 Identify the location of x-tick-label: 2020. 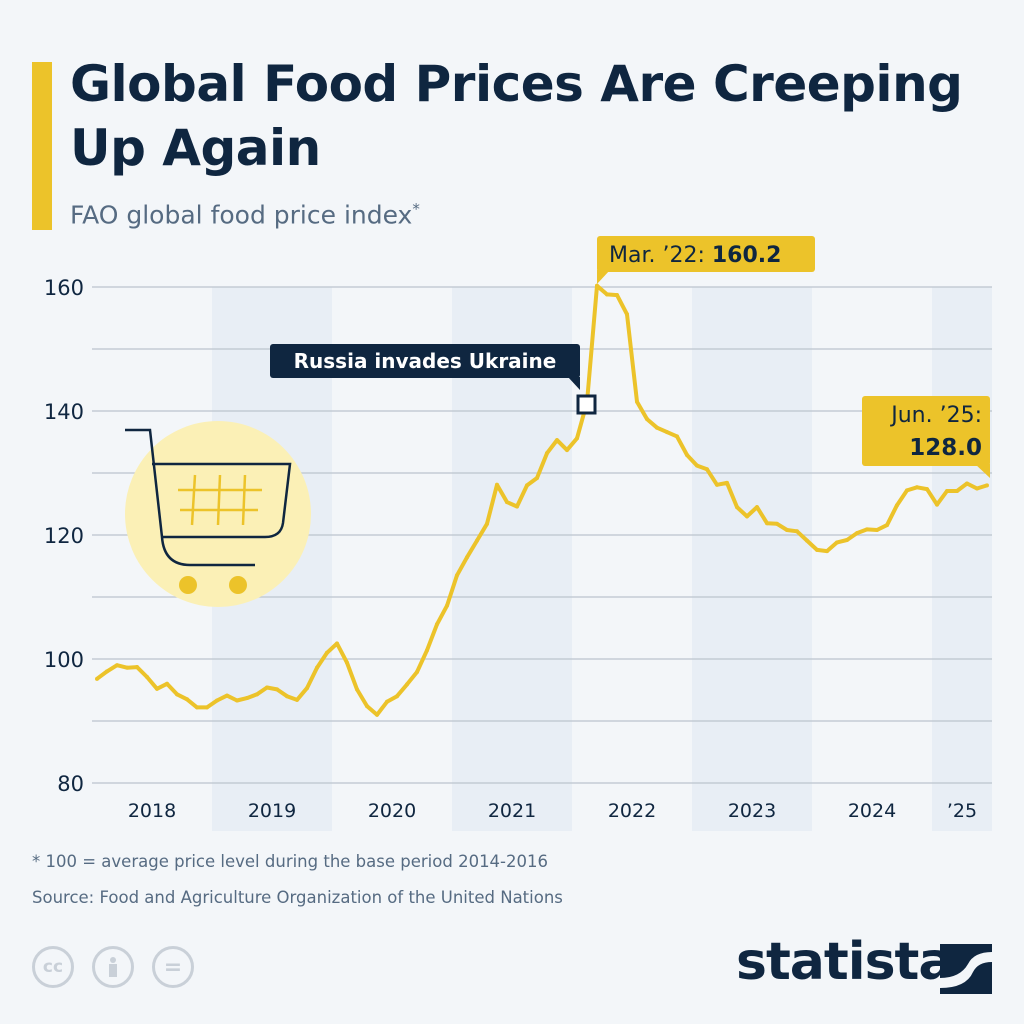
(392, 811).